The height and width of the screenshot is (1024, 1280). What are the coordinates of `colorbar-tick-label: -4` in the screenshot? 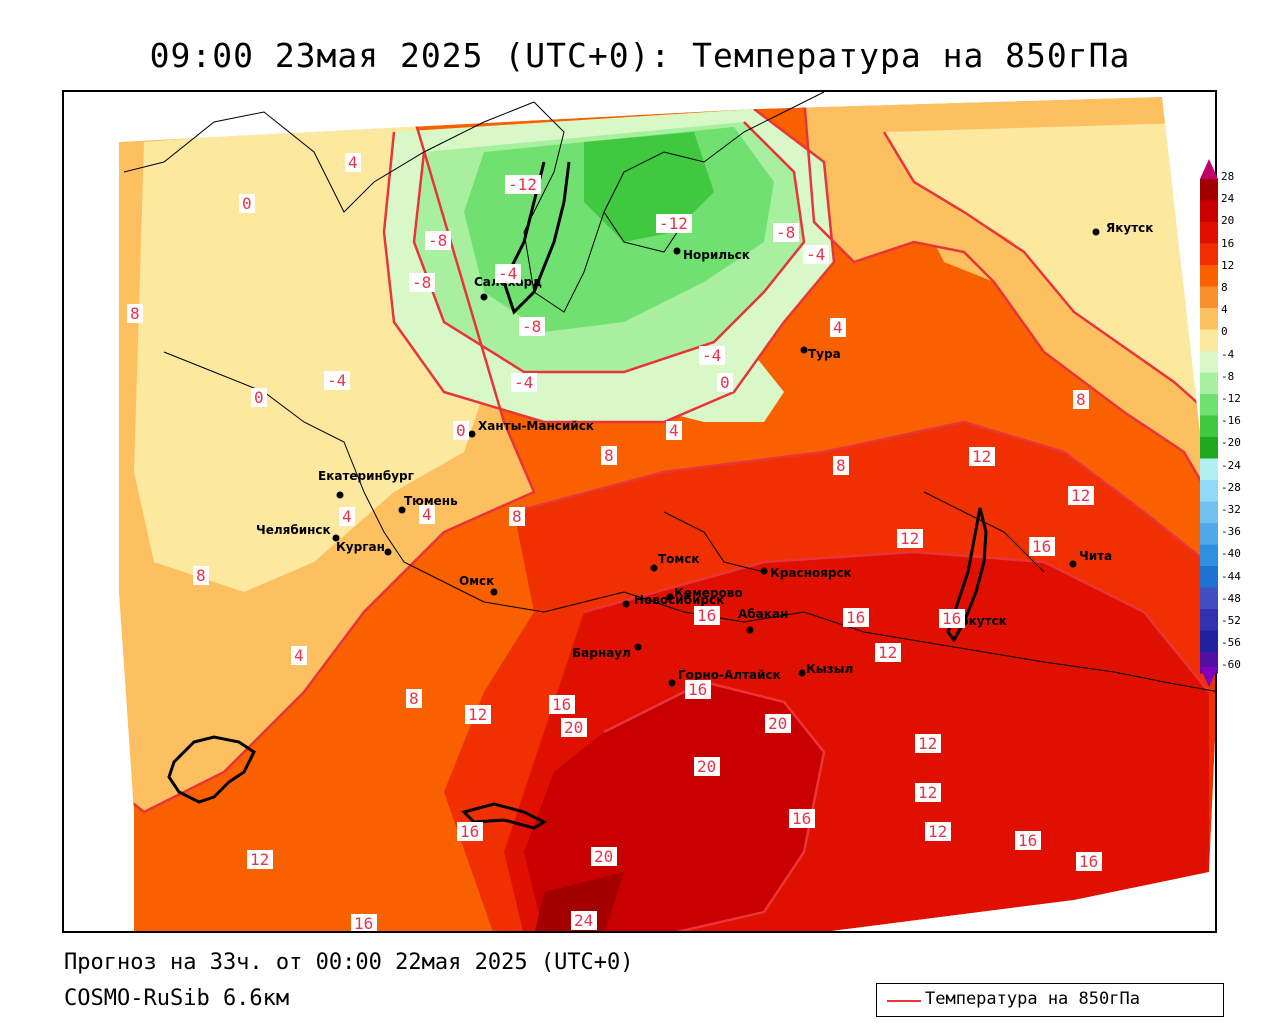 It's located at (1228, 354).